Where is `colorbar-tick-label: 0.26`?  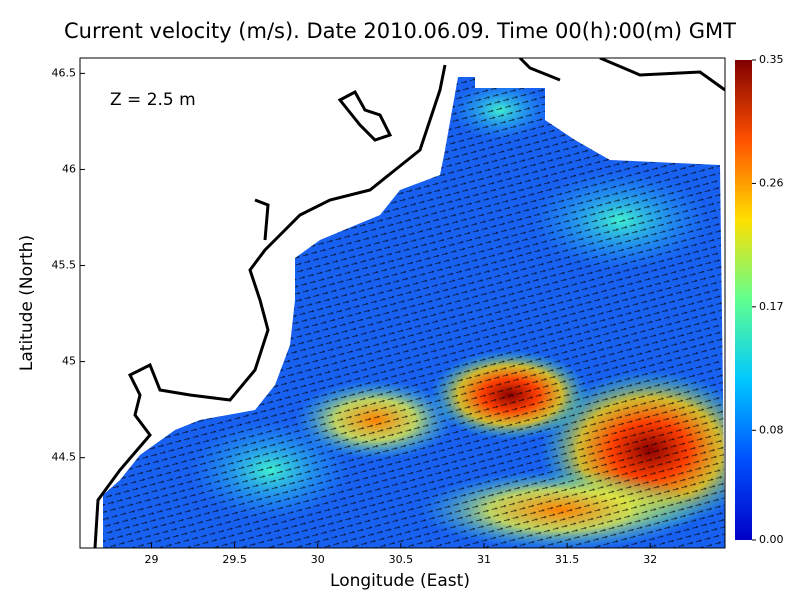
colorbar-tick-label: 0.26 is located at coordinates (771, 182).